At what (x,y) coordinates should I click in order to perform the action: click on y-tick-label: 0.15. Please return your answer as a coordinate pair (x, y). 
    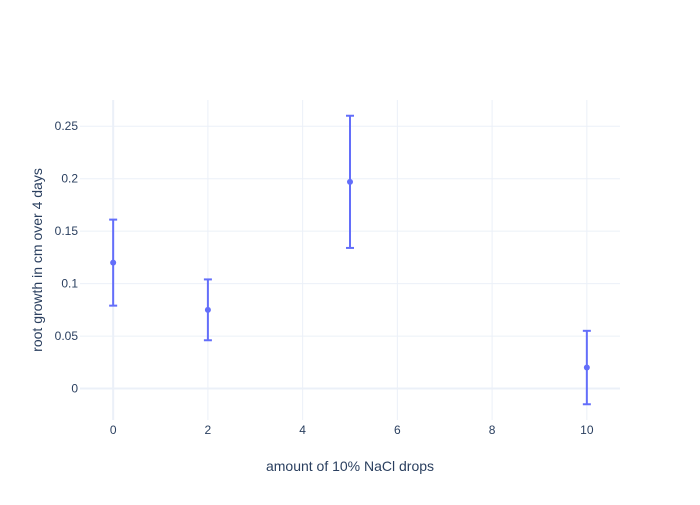
    Looking at the image, I should click on (67, 231).